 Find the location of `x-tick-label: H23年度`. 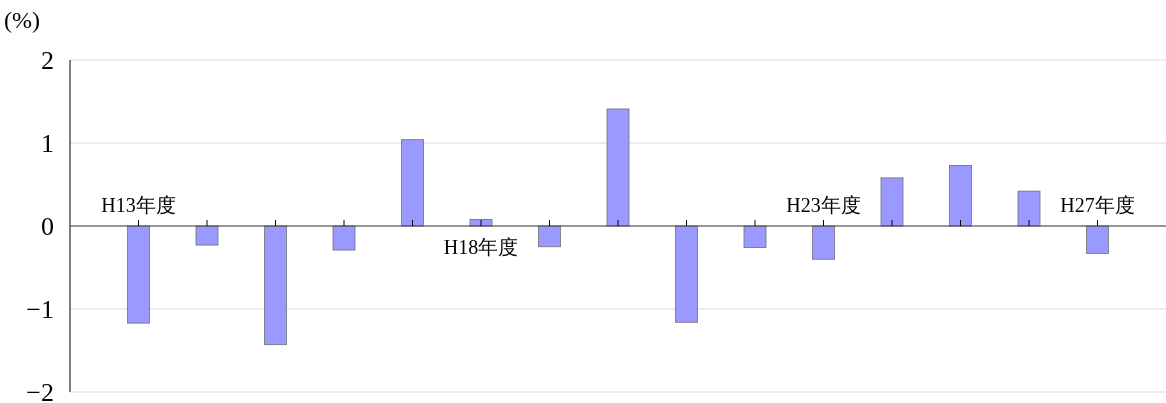

x-tick-label: H23年度 is located at coordinates (823, 205).